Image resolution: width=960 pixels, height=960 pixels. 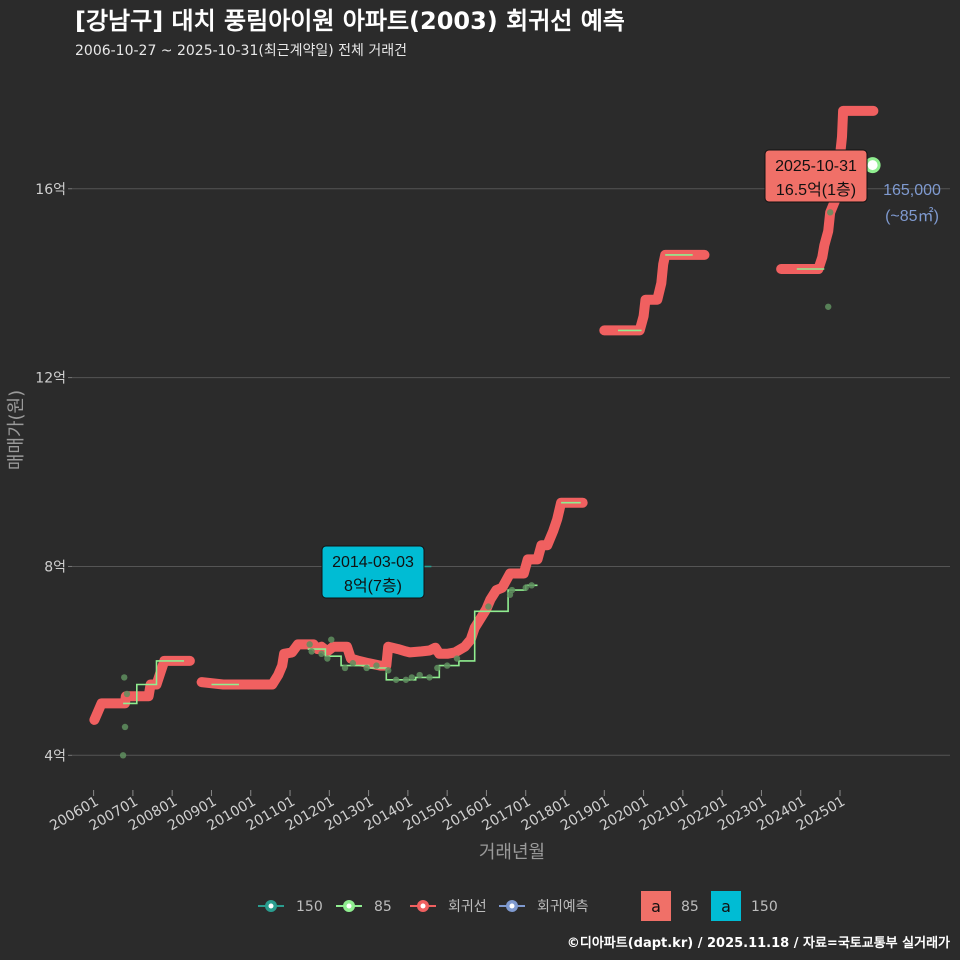 What do you see at coordinates (518, 906) in the screenshot?
I see `legend: 150 85 회귀선 회귀예측 a 85 a 150` at bounding box center [518, 906].